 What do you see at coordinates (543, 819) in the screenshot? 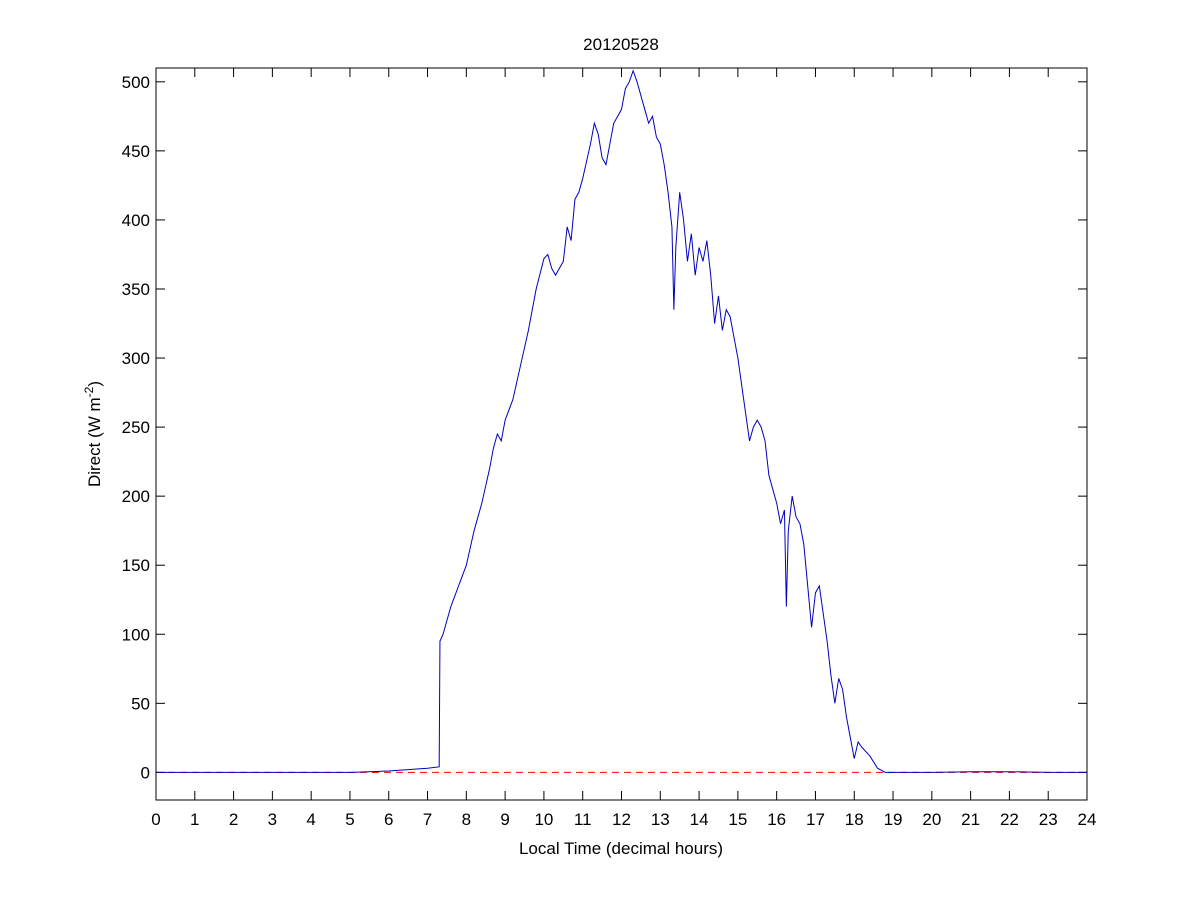
I see `x-tick-label: 10` at bounding box center [543, 819].